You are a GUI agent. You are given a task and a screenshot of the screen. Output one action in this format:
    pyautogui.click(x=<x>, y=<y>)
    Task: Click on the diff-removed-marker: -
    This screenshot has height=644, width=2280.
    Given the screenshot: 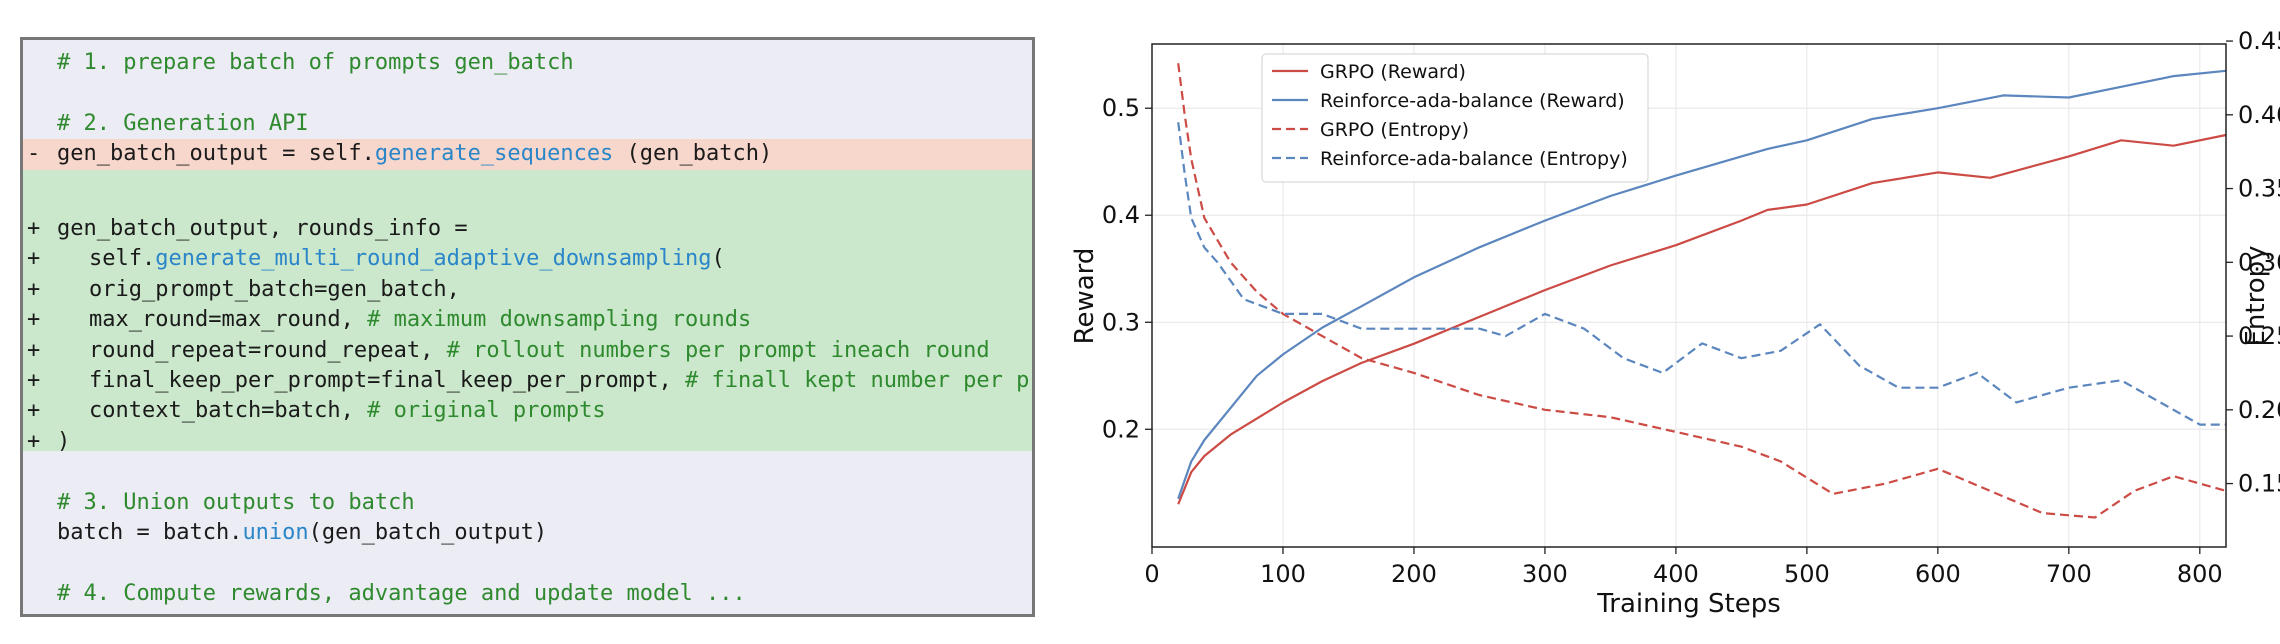 What is the action you would take?
    pyautogui.click(x=34, y=154)
    